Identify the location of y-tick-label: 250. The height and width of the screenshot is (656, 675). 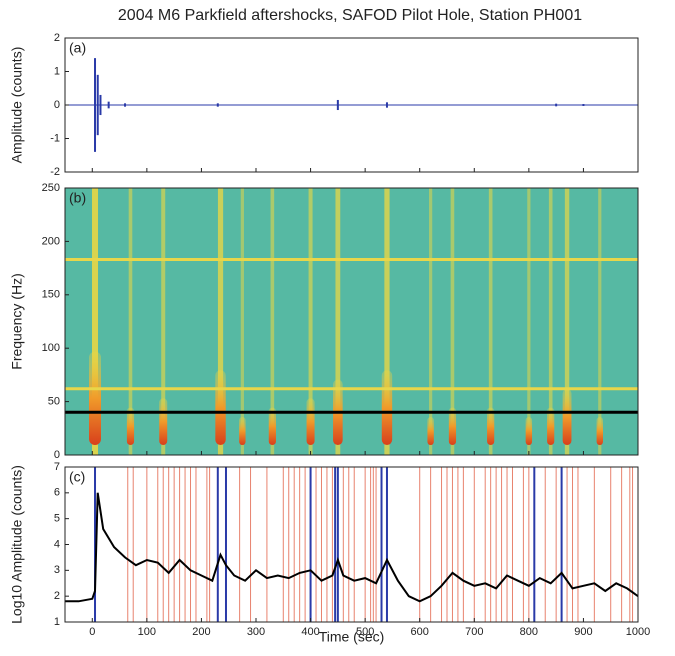
(51, 188).